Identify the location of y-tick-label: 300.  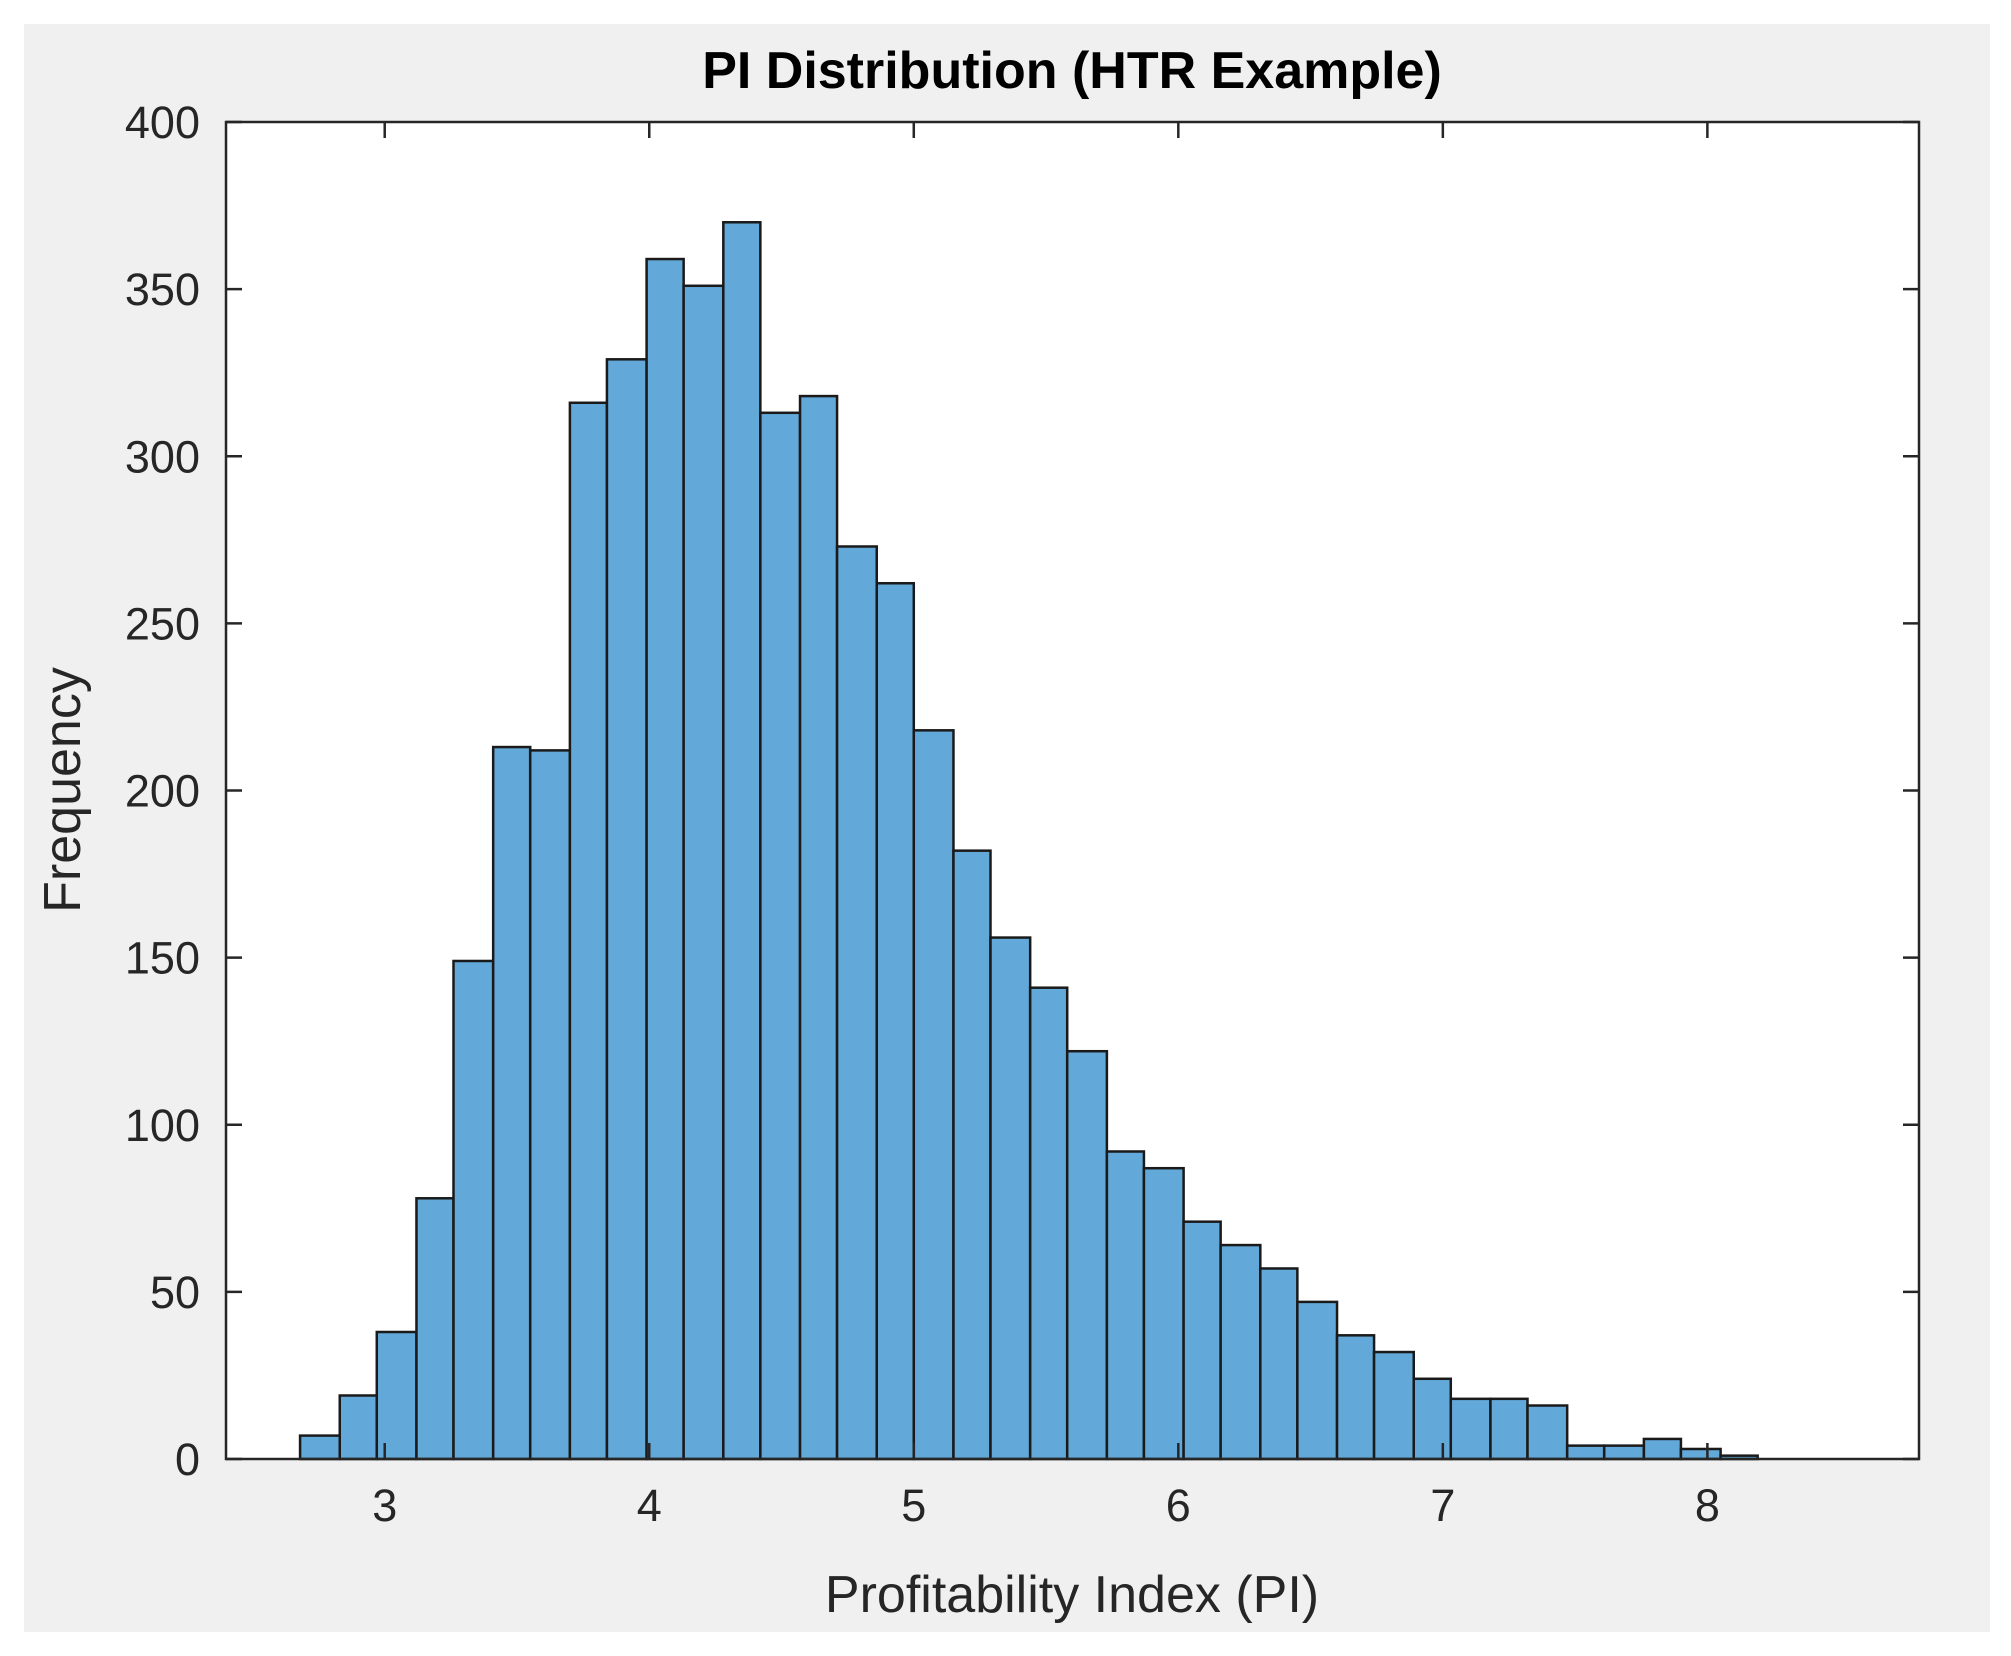
(162, 456).